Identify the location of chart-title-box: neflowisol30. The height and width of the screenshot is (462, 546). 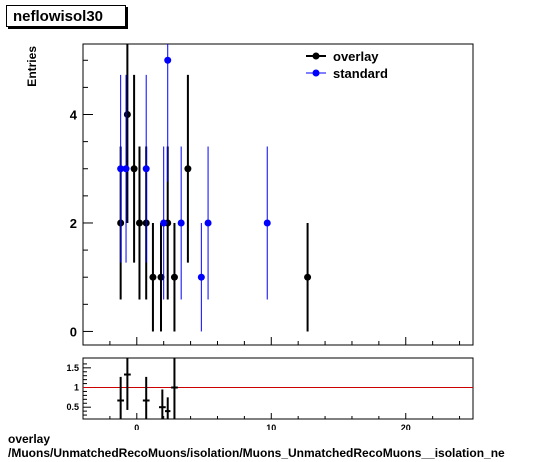
(66, 16).